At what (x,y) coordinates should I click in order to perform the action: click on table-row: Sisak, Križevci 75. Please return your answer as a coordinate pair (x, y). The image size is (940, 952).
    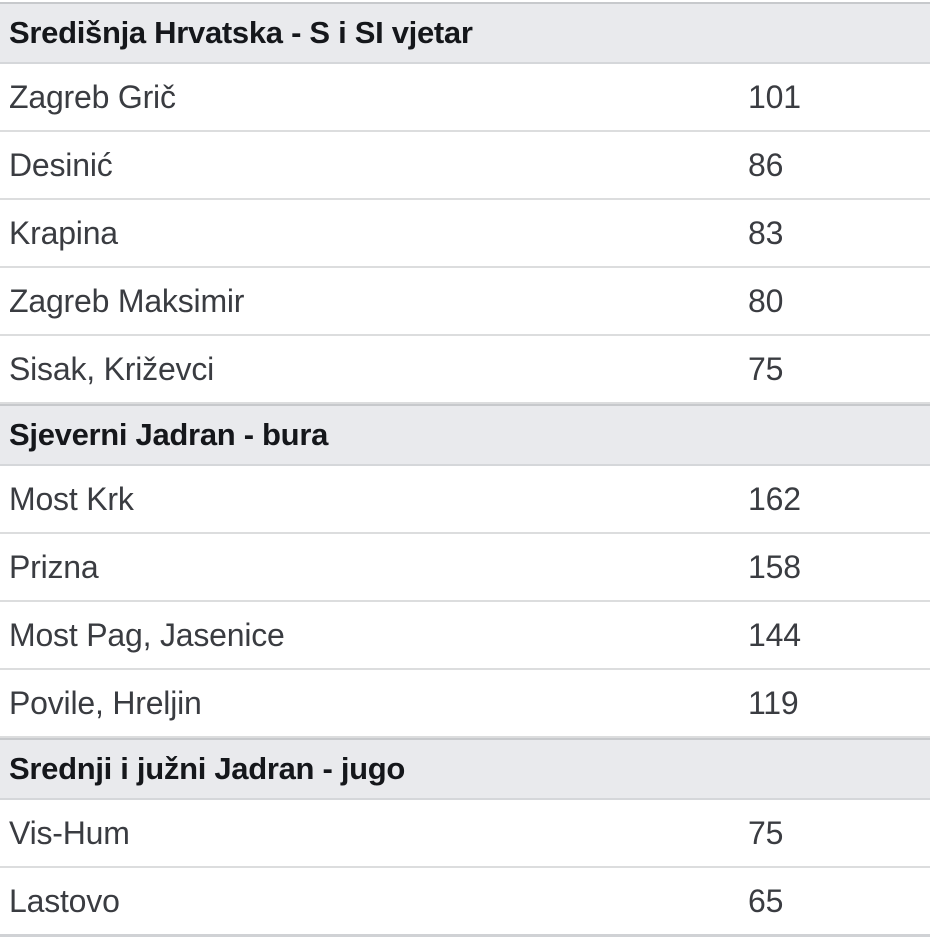
    Looking at the image, I should click on (465, 370).